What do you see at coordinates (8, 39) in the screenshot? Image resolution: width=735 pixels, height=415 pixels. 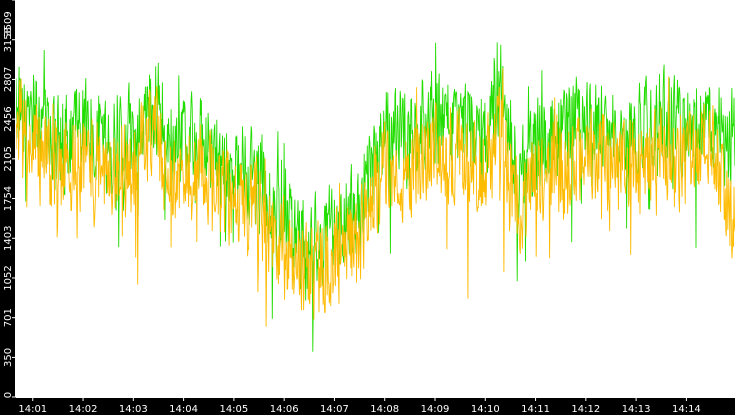 I see `y-tick-label: 3158` at bounding box center [8, 39].